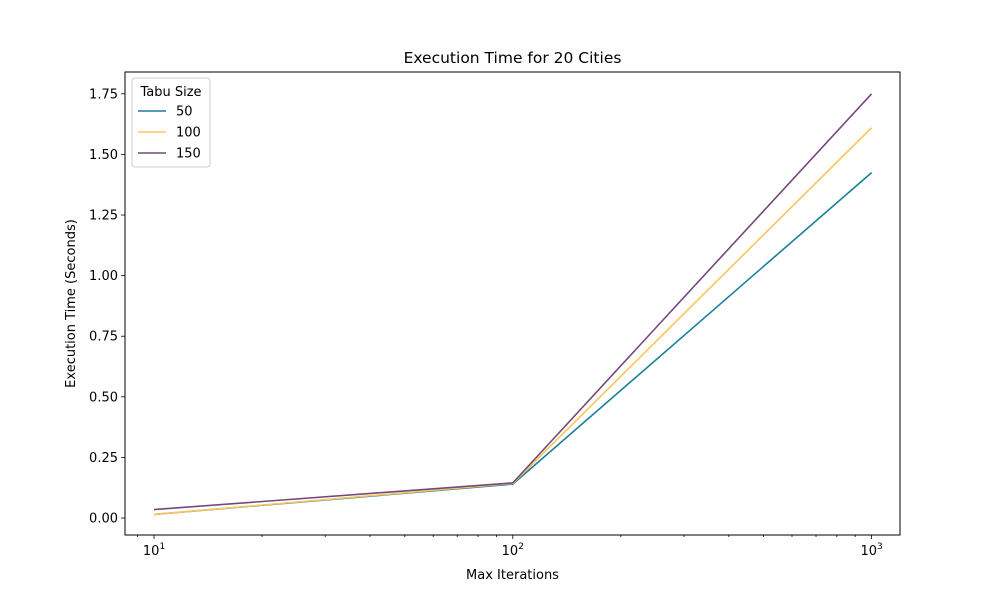  What do you see at coordinates (184, 112) in the screenshot?
I see `legend-label-50: 50` at bounding box center [184, 112].